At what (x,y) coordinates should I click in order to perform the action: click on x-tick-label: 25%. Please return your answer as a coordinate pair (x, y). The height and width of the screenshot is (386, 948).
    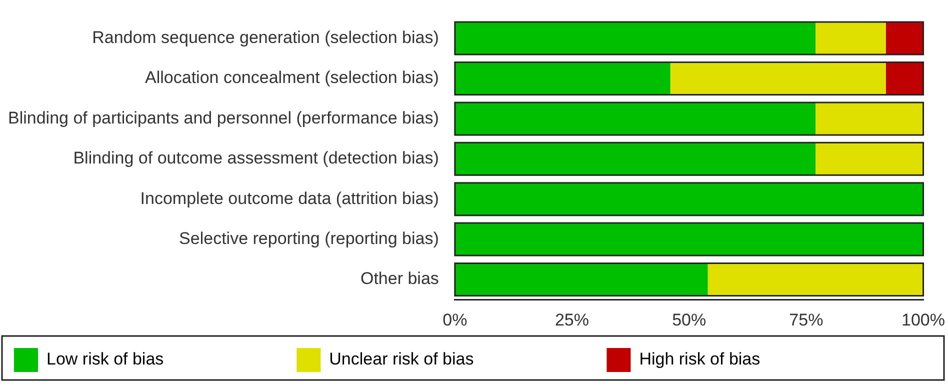
    Looking at the image, I should click on (572, 320).